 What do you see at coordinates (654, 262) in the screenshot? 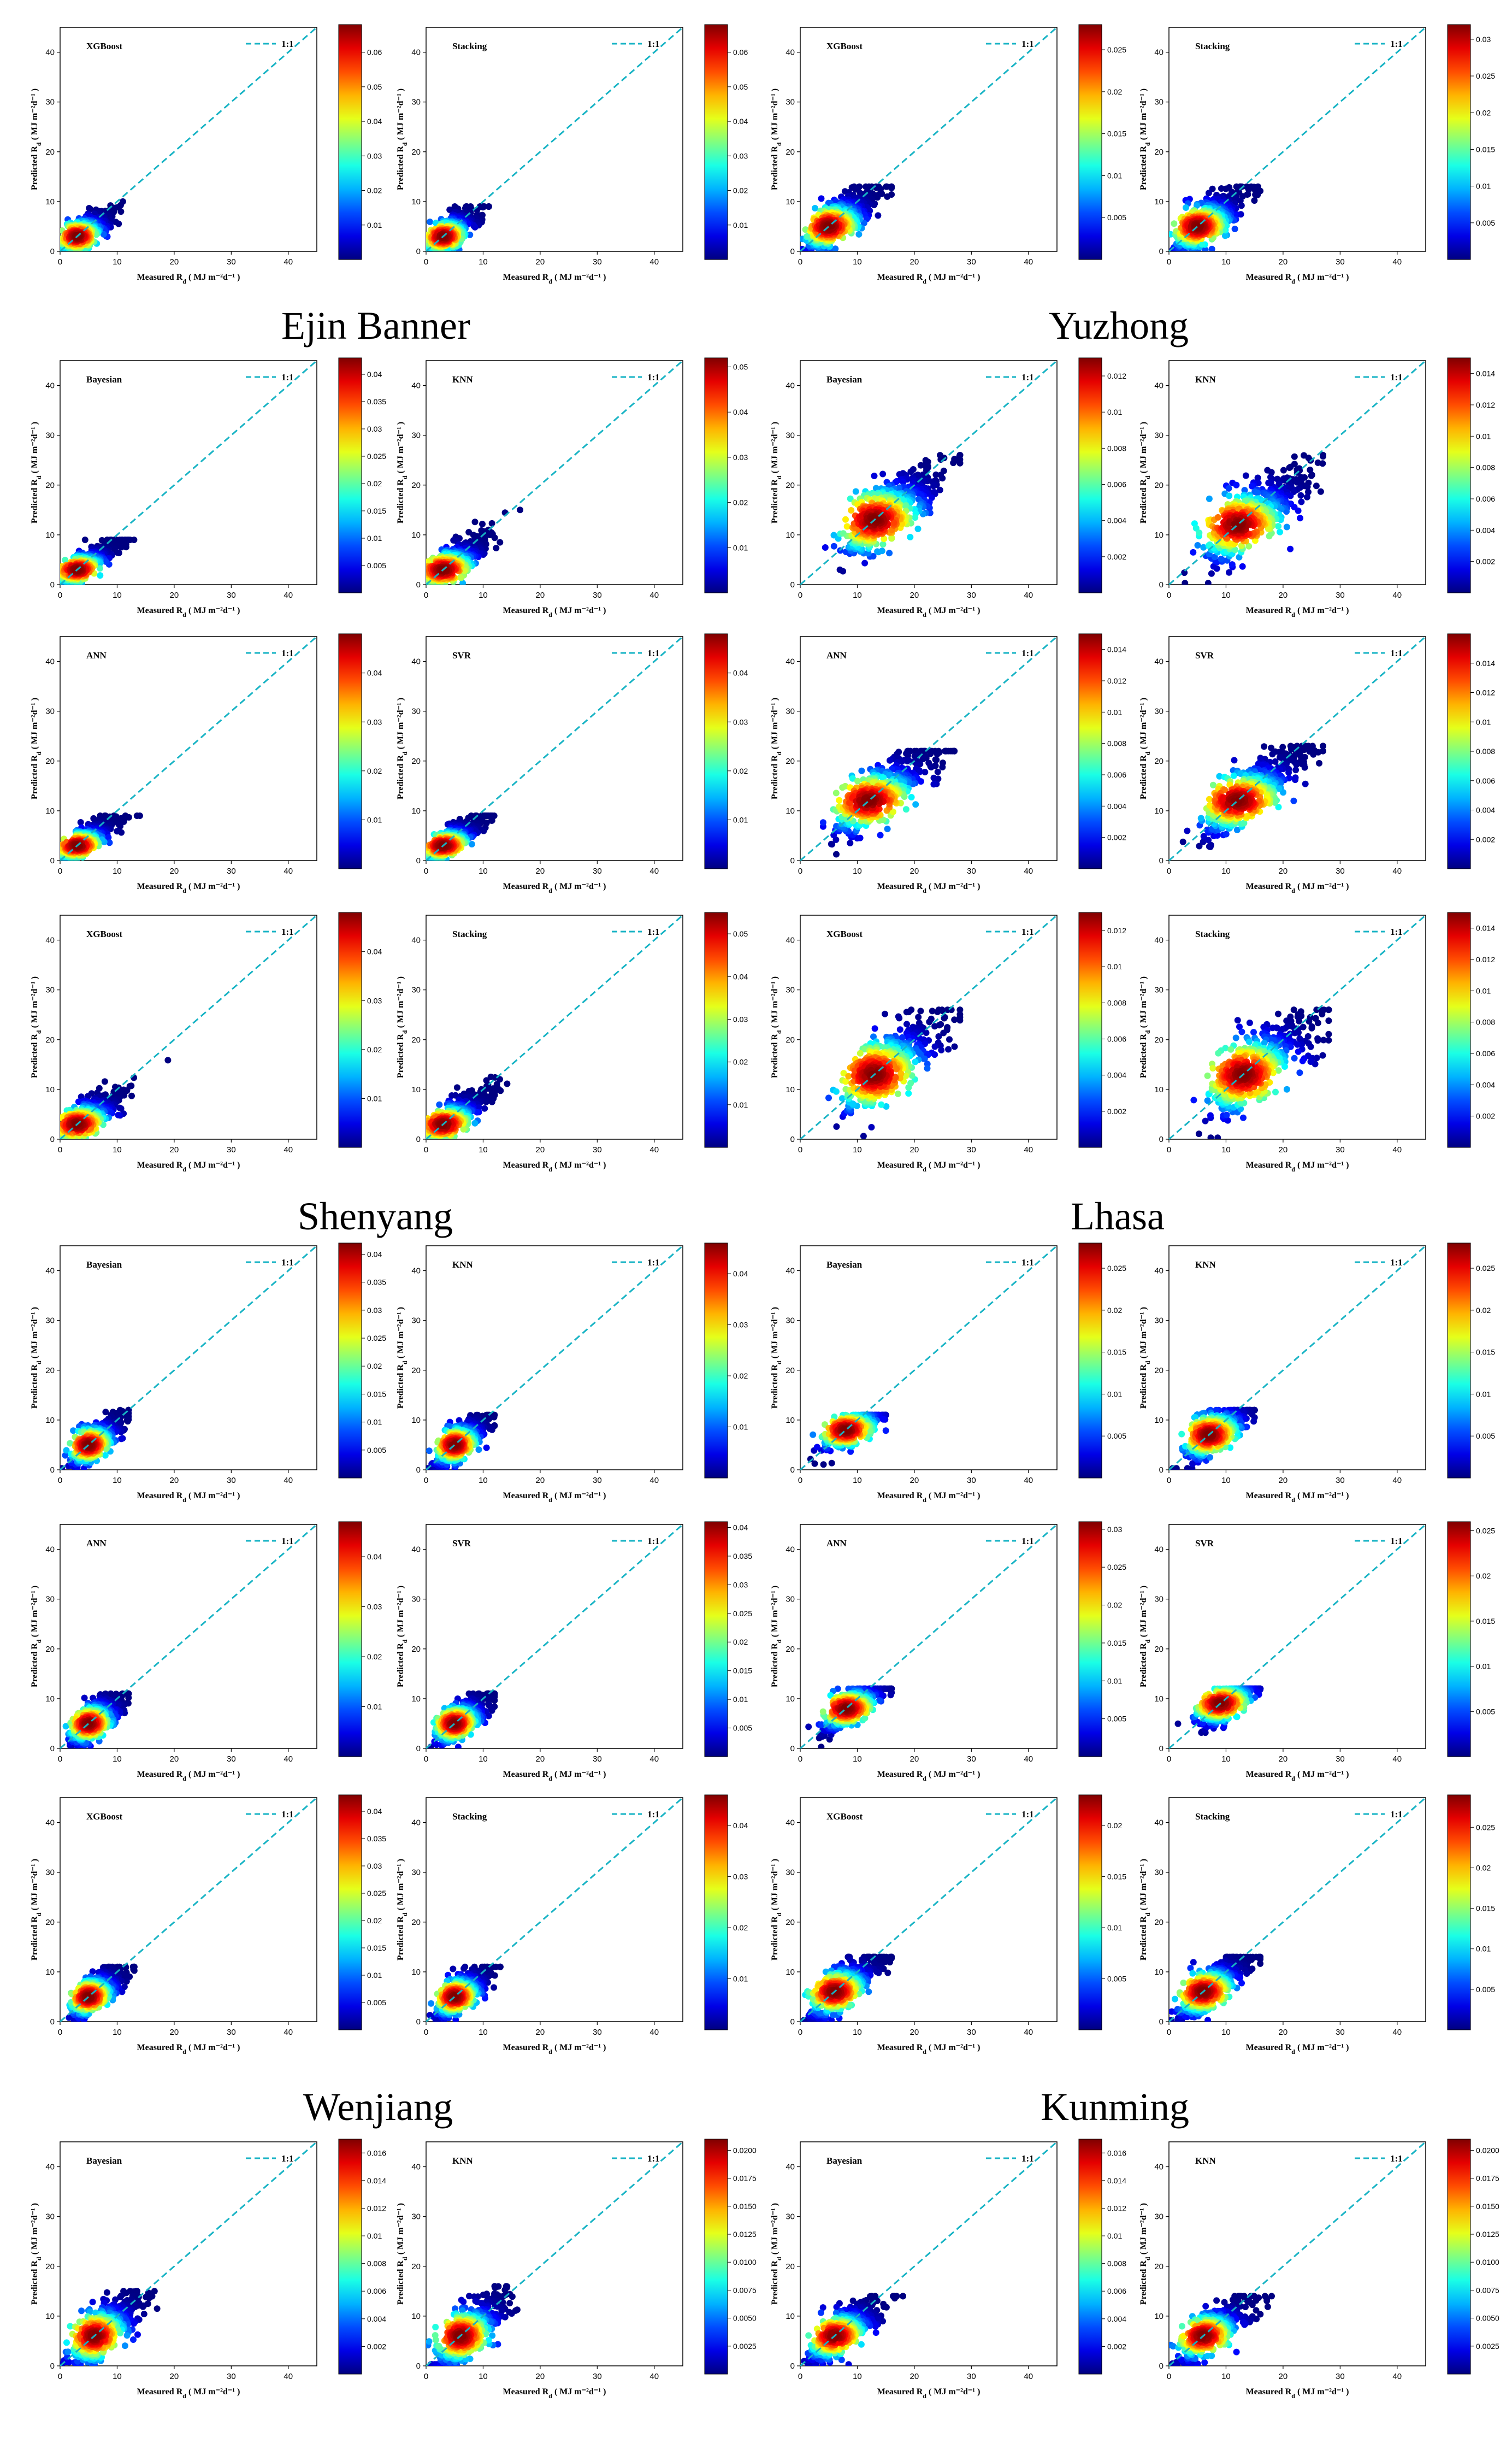
I see `x-tick-label: 40` at bounding box center [654, 262].